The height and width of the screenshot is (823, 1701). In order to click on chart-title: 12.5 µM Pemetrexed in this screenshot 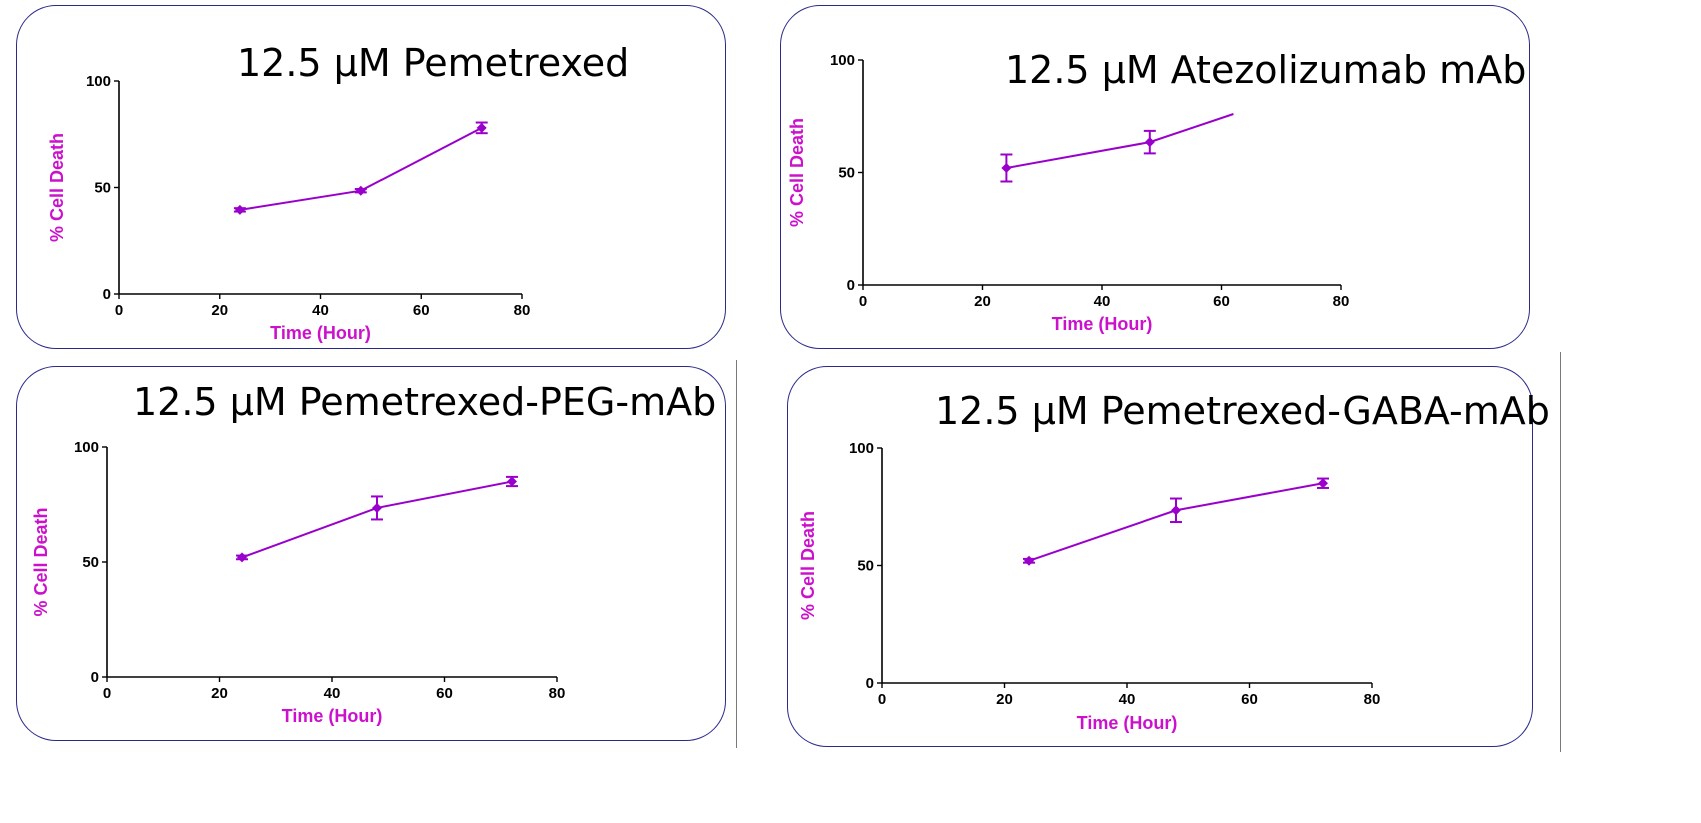, I will do `click(433, 63)`.